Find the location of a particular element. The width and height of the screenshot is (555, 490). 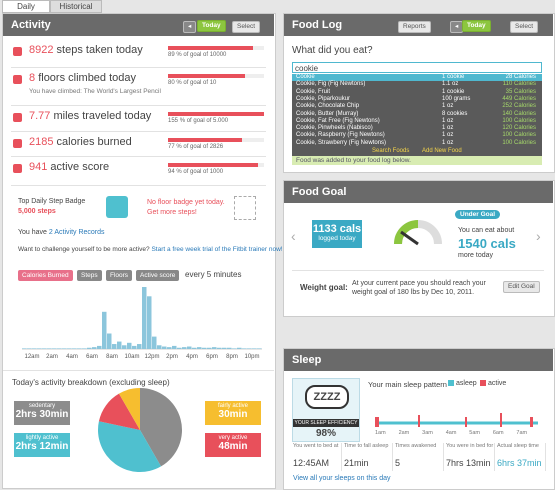

time-label: 2am is located at coordinates (404, 433).